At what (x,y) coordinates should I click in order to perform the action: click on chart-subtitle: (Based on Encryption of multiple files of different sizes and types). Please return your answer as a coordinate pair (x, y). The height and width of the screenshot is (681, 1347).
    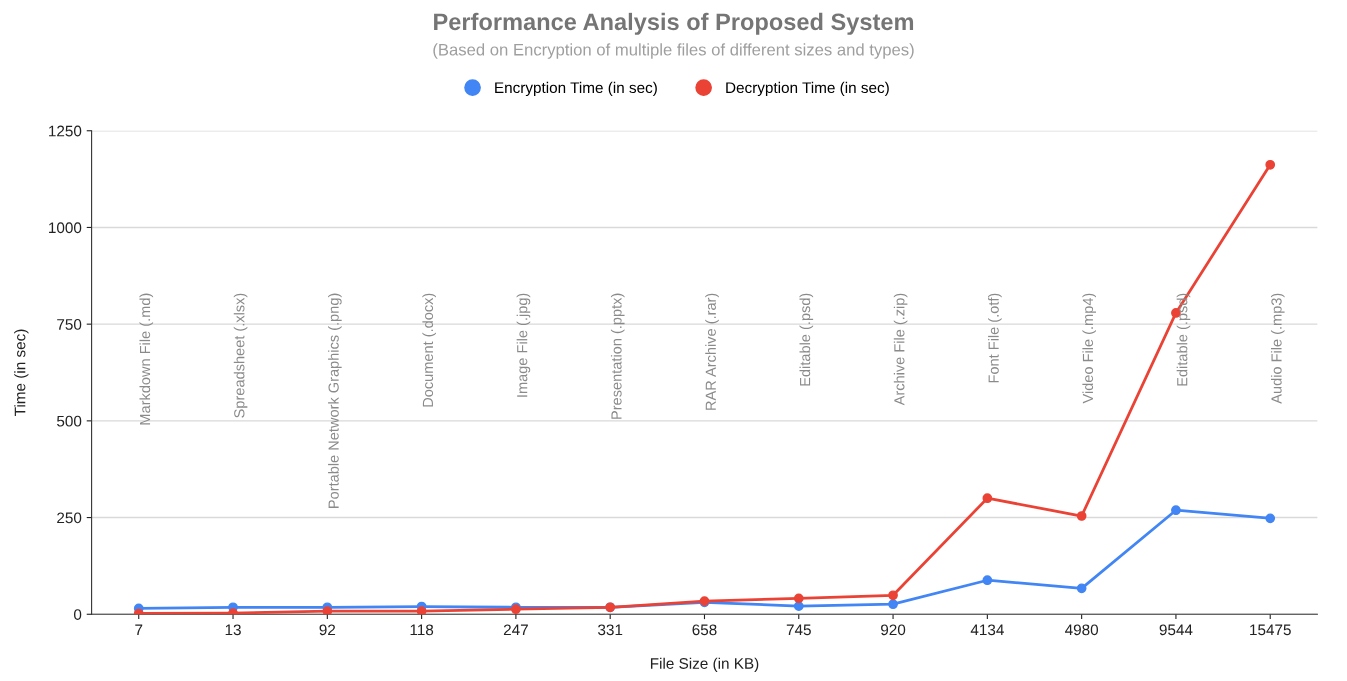
    Looking at the image, I should click on (673, 51).